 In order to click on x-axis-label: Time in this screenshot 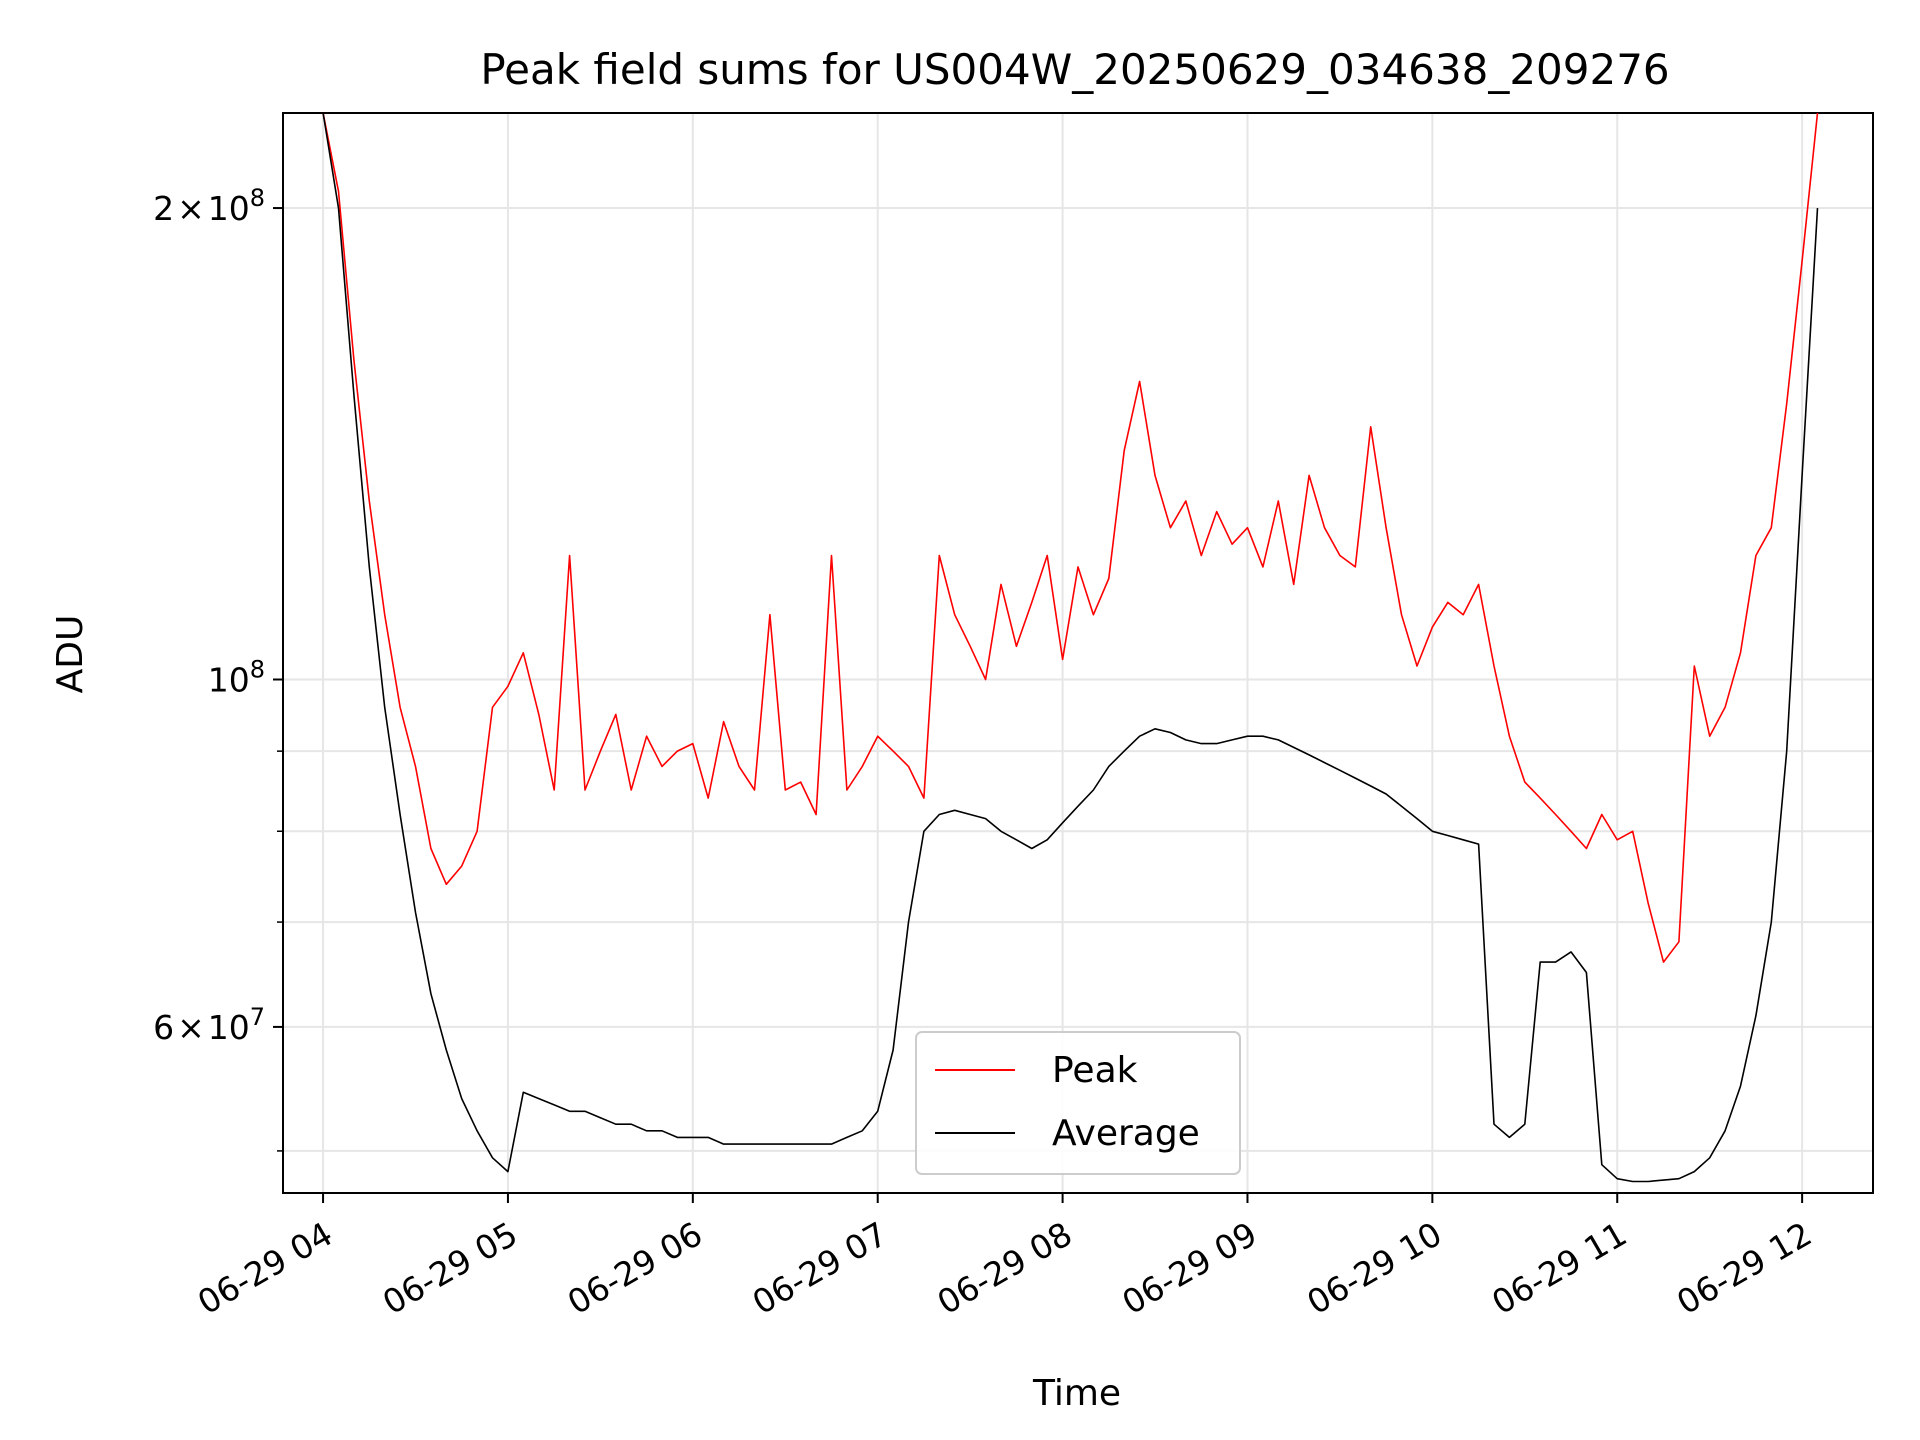, I will do `click(1076, 1393)`.